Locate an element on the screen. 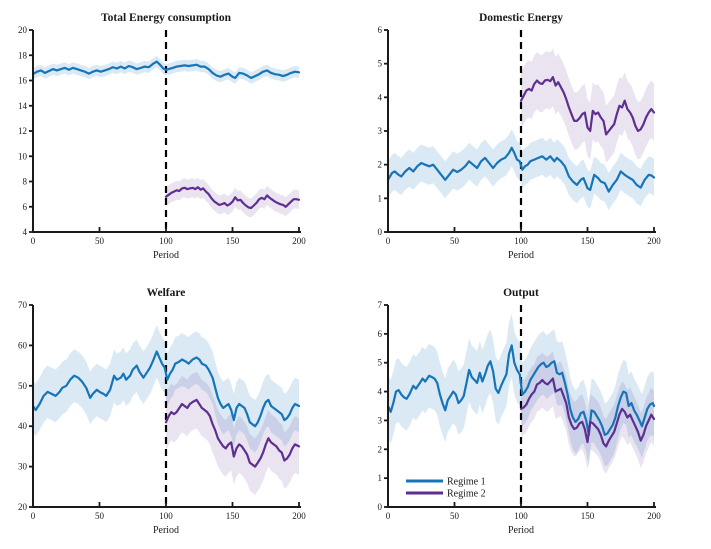  legend-label: Regime 1 is located at coordinates (466, 482).